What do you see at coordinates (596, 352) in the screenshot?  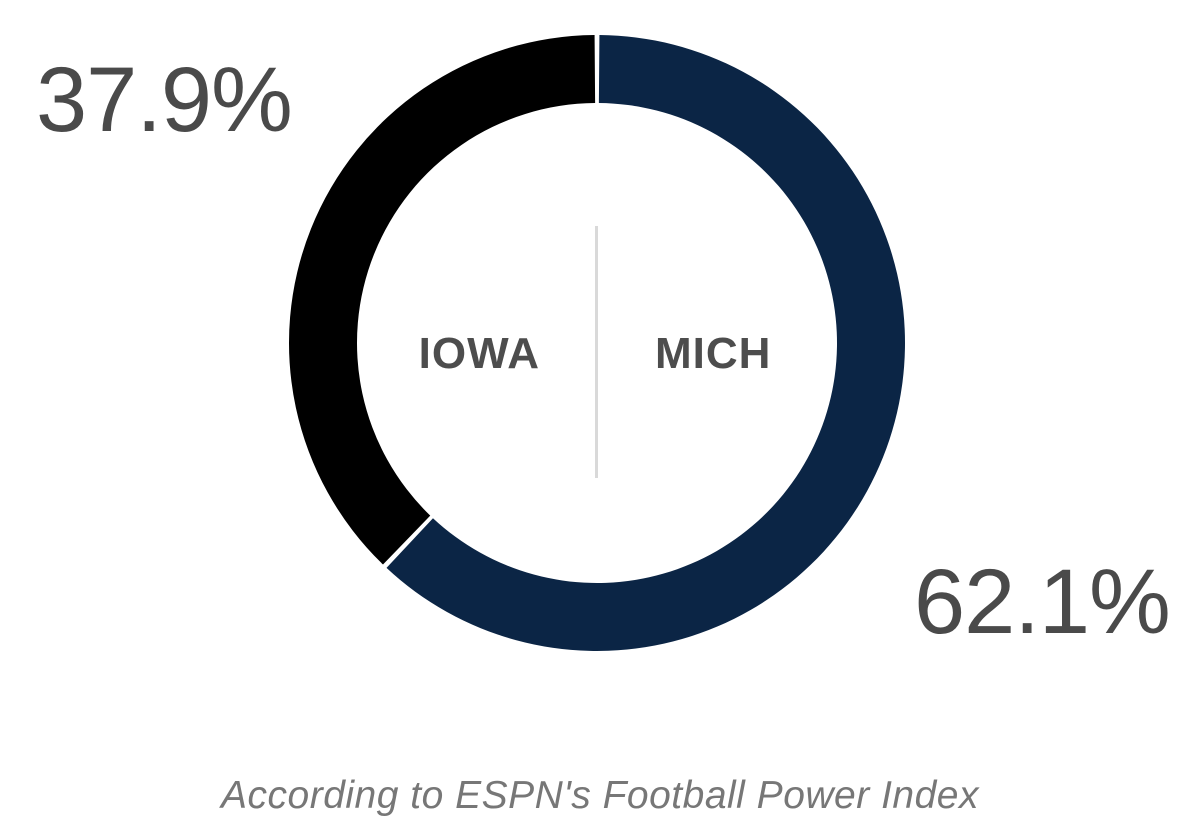 I see `center-divider` at bounding box center [596, 352].